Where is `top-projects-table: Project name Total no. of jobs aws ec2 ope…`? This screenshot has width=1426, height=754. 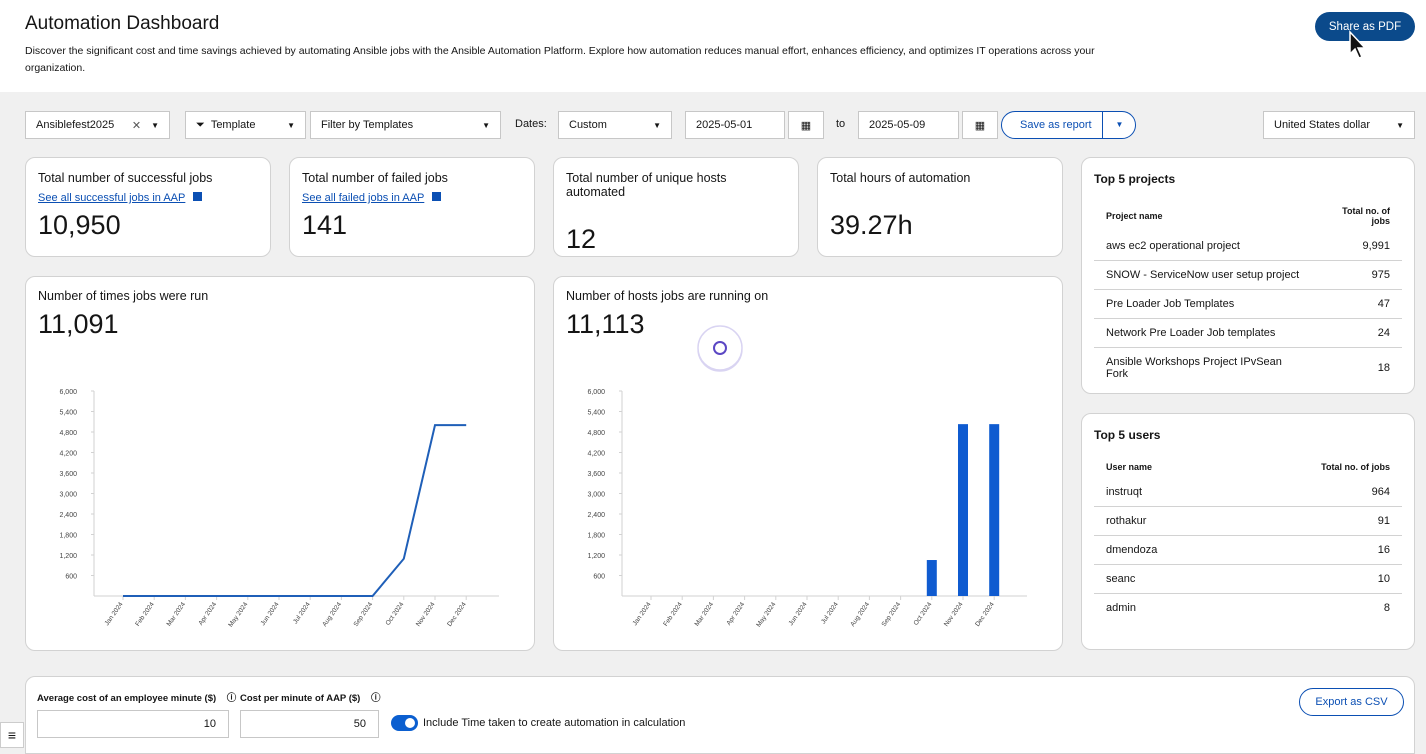 top-projects-table: Project name Total no. of jobs aws ec2 ope… is located at coordinates (1248, 294).